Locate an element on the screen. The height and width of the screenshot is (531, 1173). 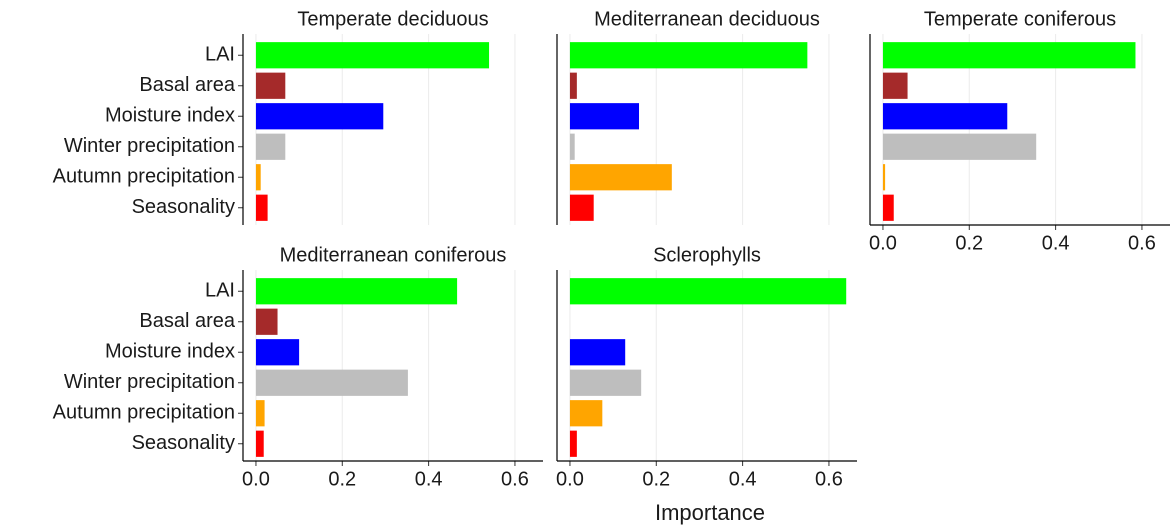
x-axis-label: Importance is located at coordinates (710, 512).